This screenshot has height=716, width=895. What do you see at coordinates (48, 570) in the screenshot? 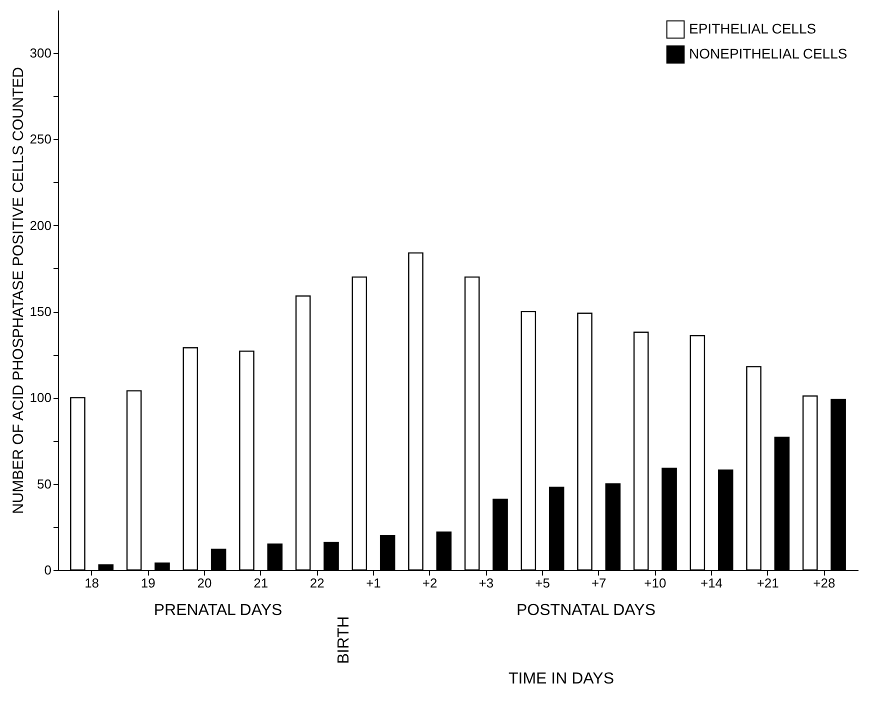
I see `y-tick-label: 0` at bounding box center [48, 570].